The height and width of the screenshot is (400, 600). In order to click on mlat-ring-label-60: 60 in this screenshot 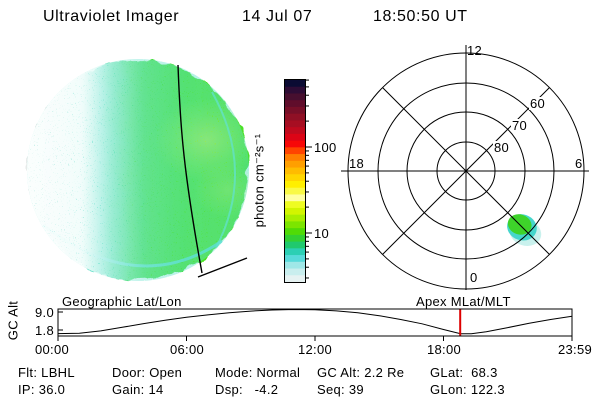, I will do `click(538, 103)`.